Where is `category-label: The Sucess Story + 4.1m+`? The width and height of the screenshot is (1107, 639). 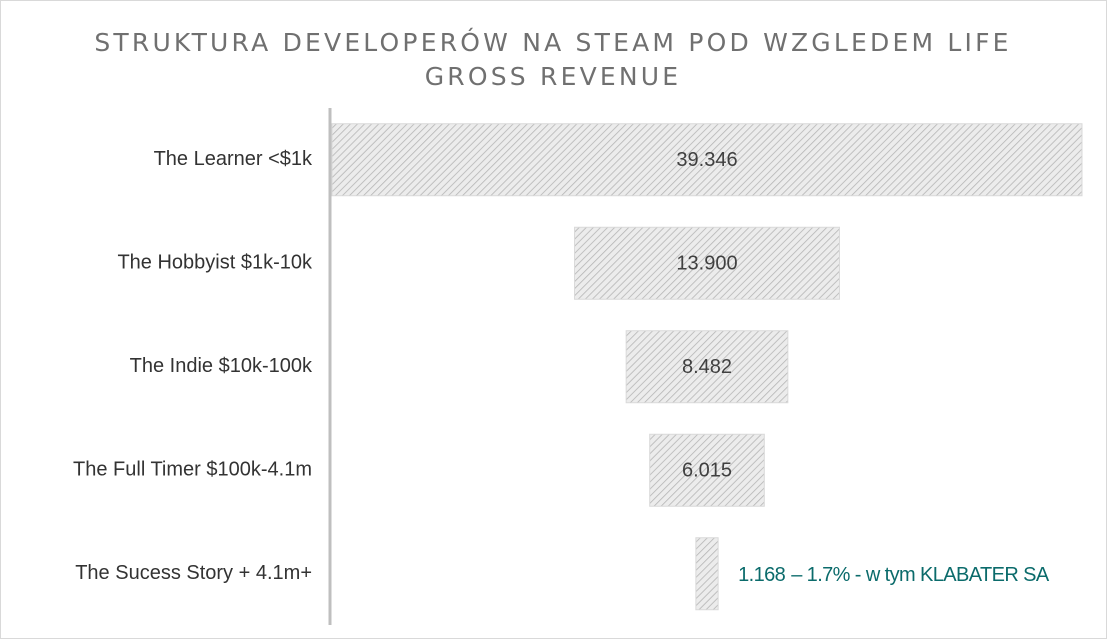
category-label: The Sucess Story + 4.1m+ is located at coordinates (193, 573).